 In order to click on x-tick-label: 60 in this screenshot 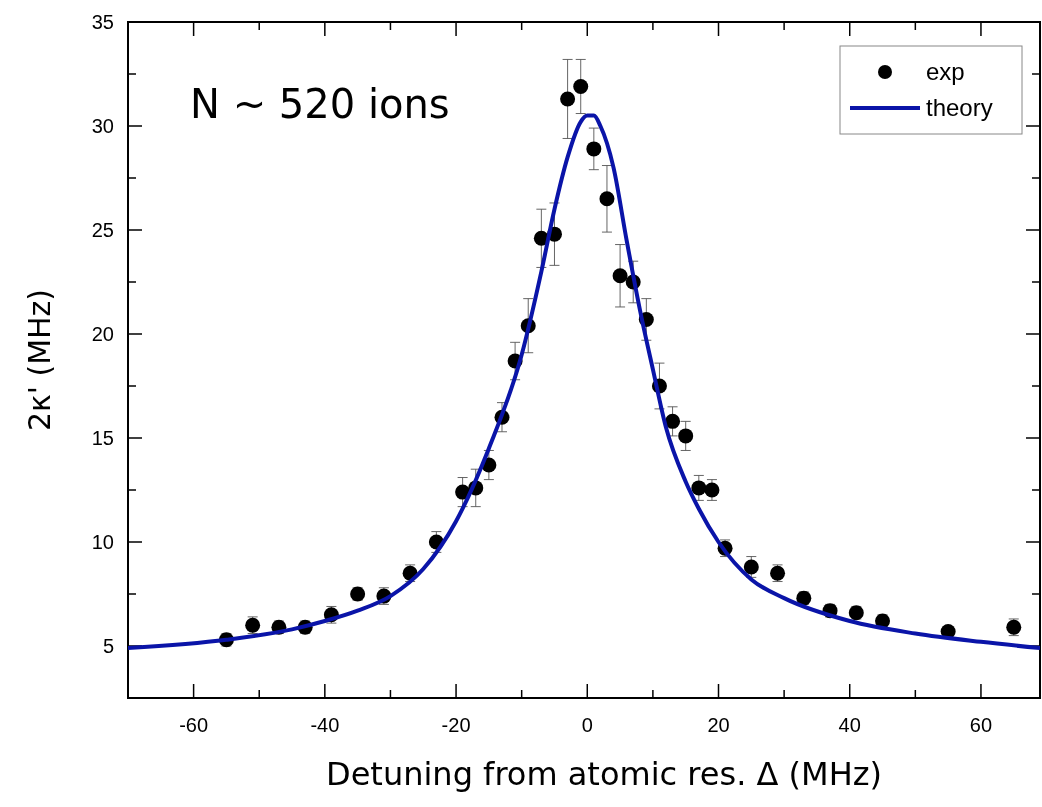, I will do `click(981, 725)`.